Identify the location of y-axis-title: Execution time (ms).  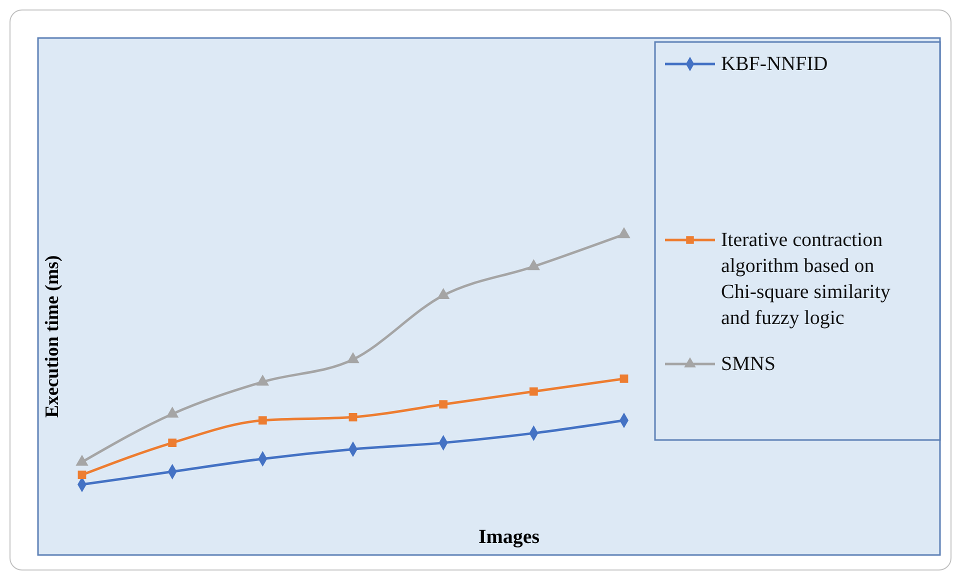
(52, 336).